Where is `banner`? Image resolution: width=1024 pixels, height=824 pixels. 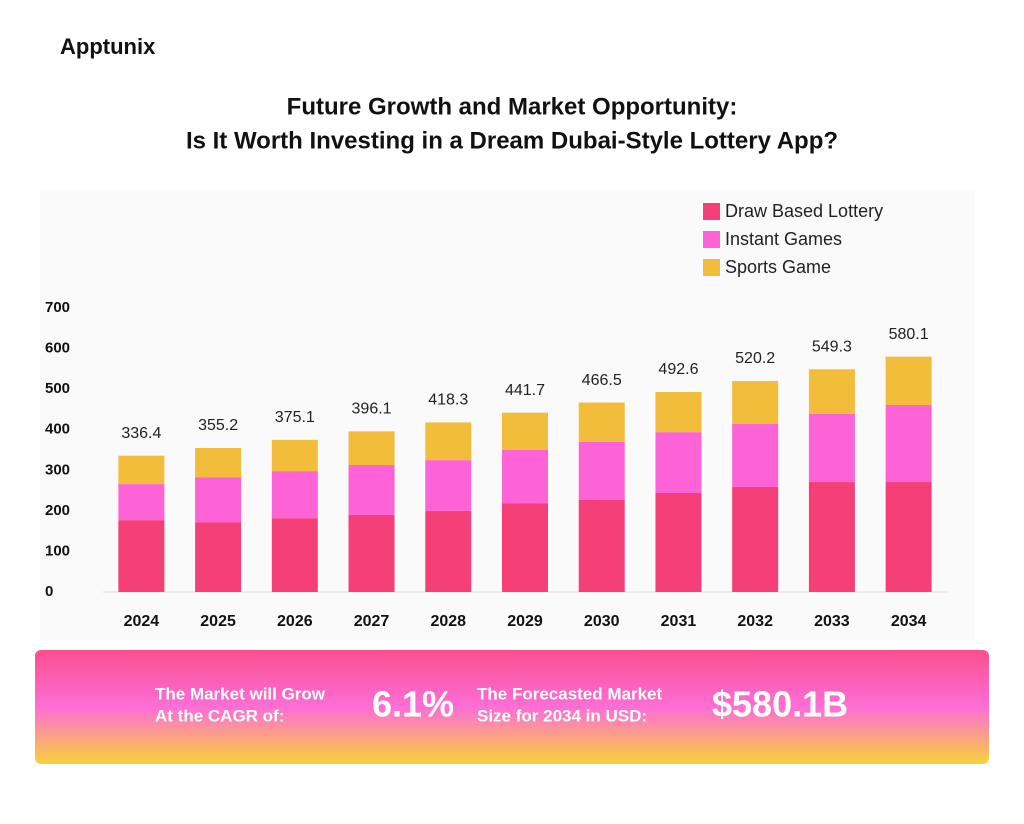
banner is located at coordinates (512, 707).